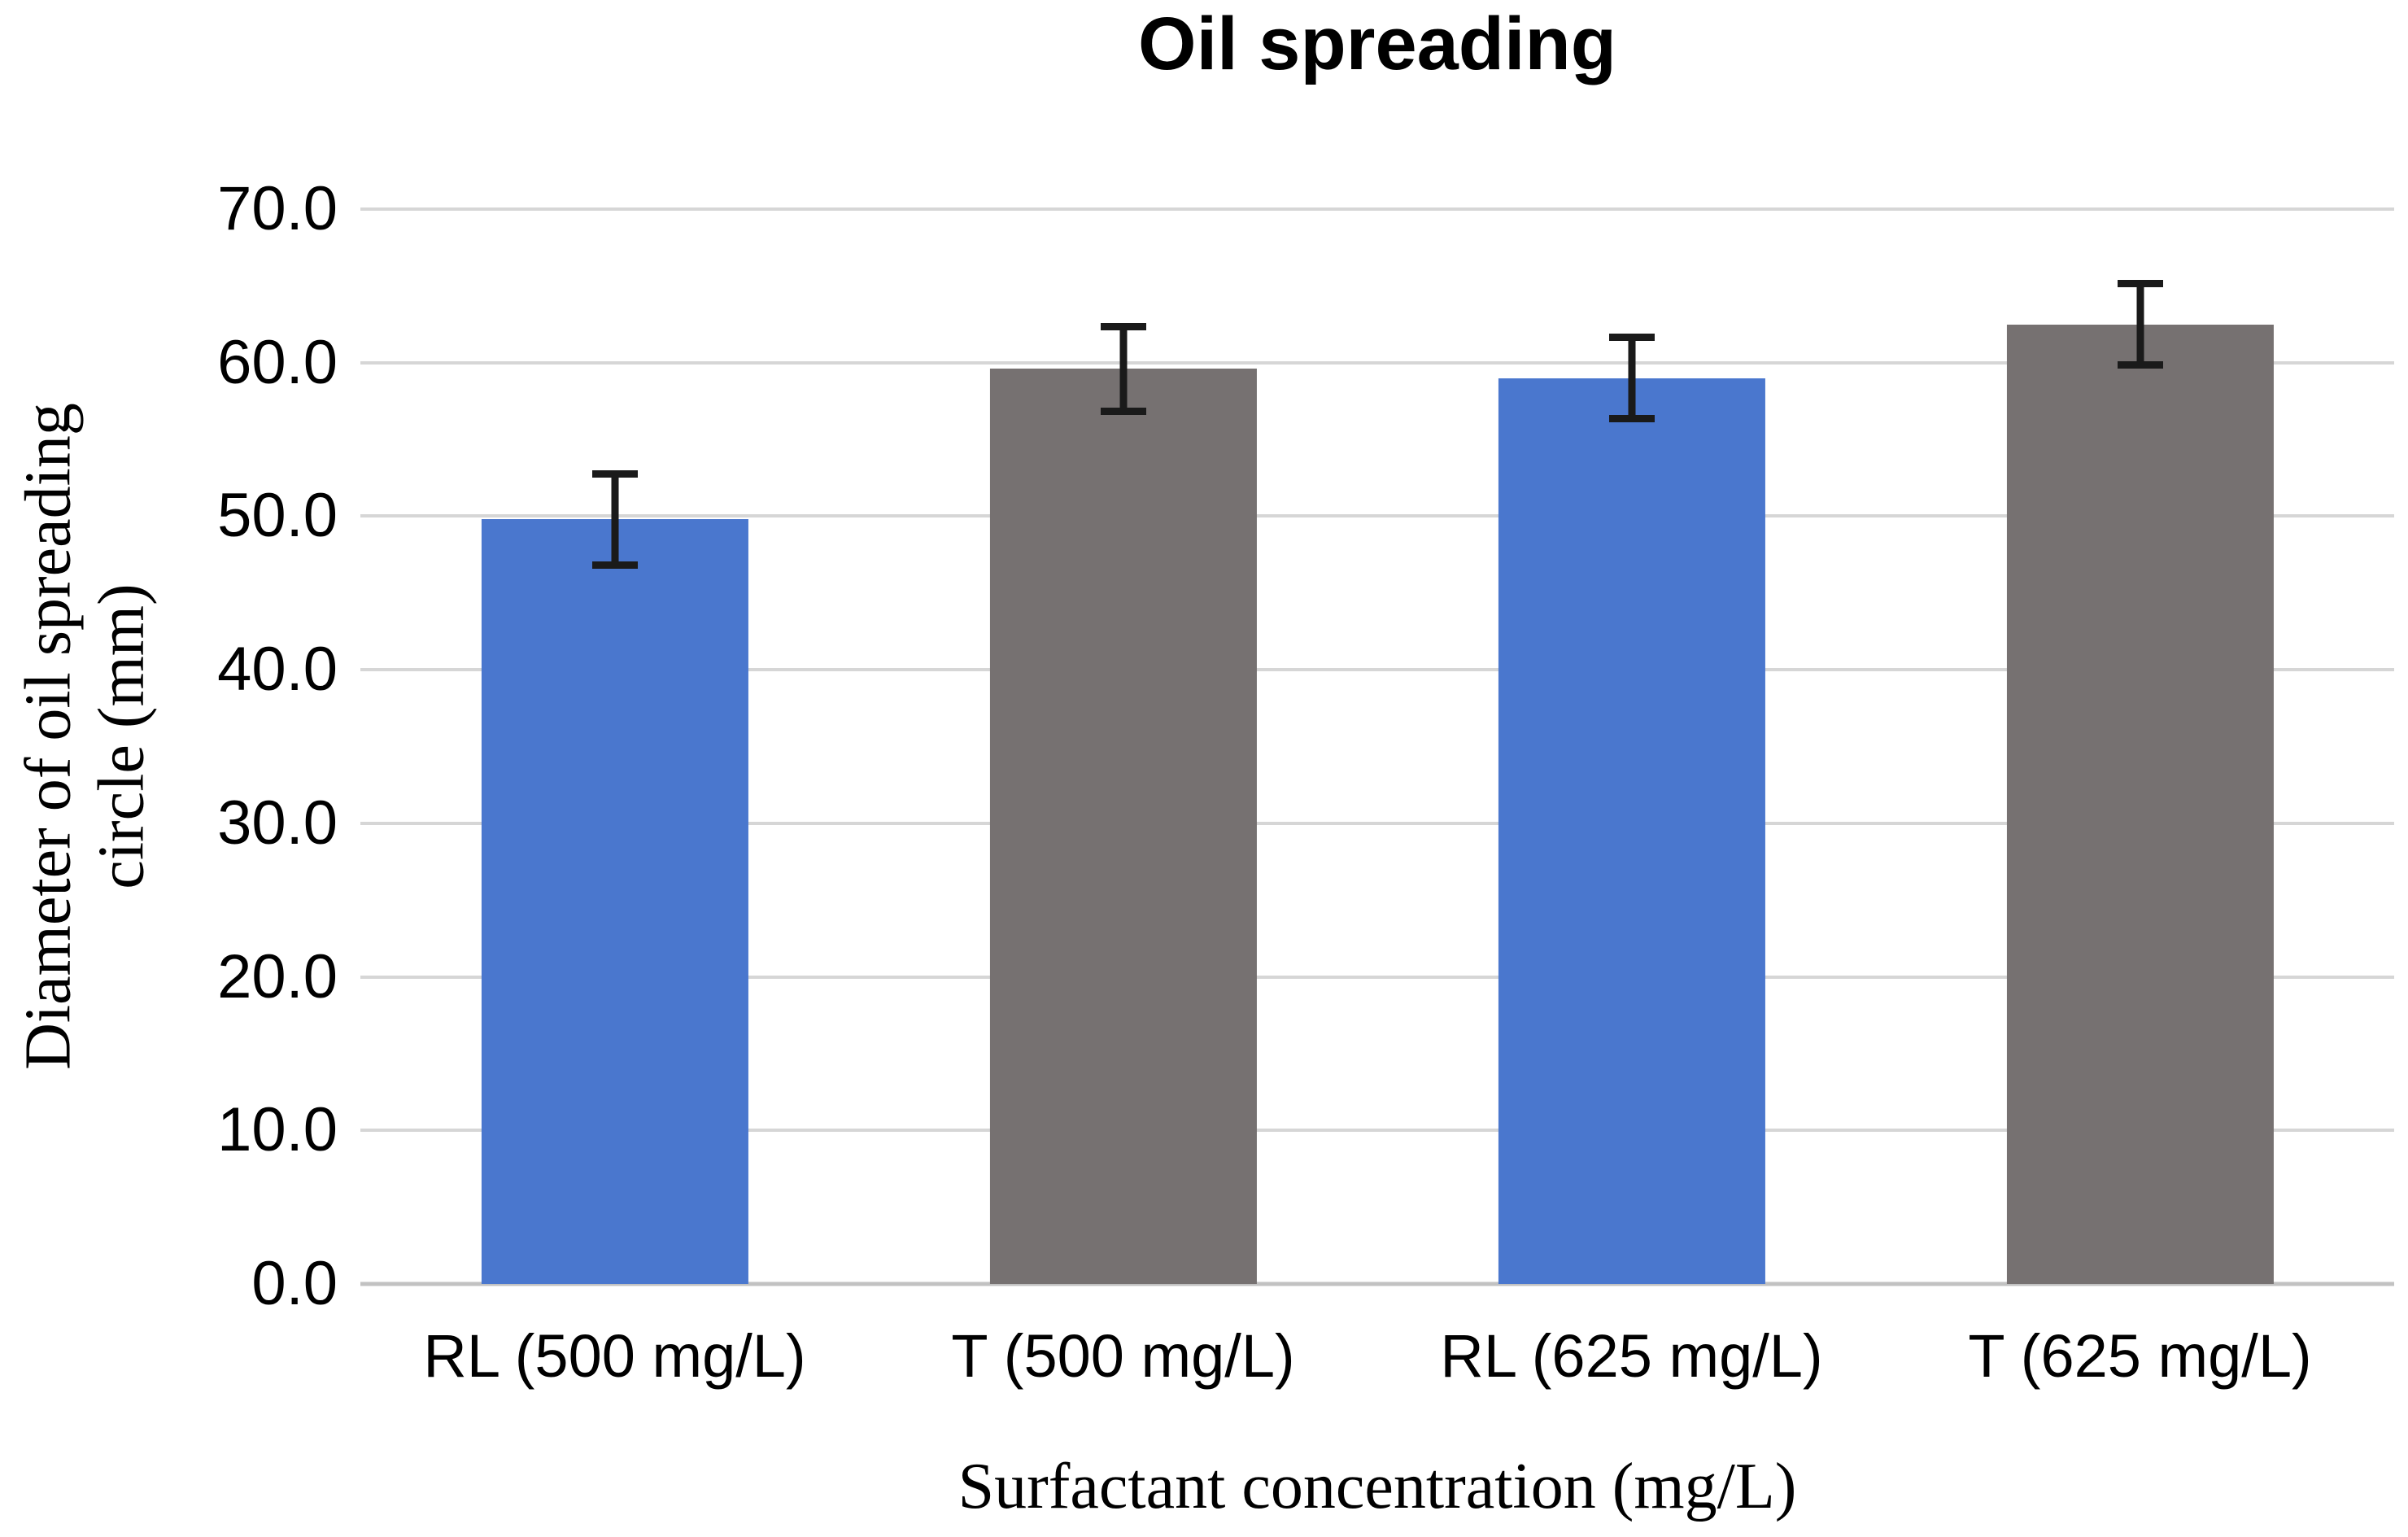  Describe the element at coordinates (1377, 43) in the screenshot. I see `chart-title: Oil spreading` at that location.